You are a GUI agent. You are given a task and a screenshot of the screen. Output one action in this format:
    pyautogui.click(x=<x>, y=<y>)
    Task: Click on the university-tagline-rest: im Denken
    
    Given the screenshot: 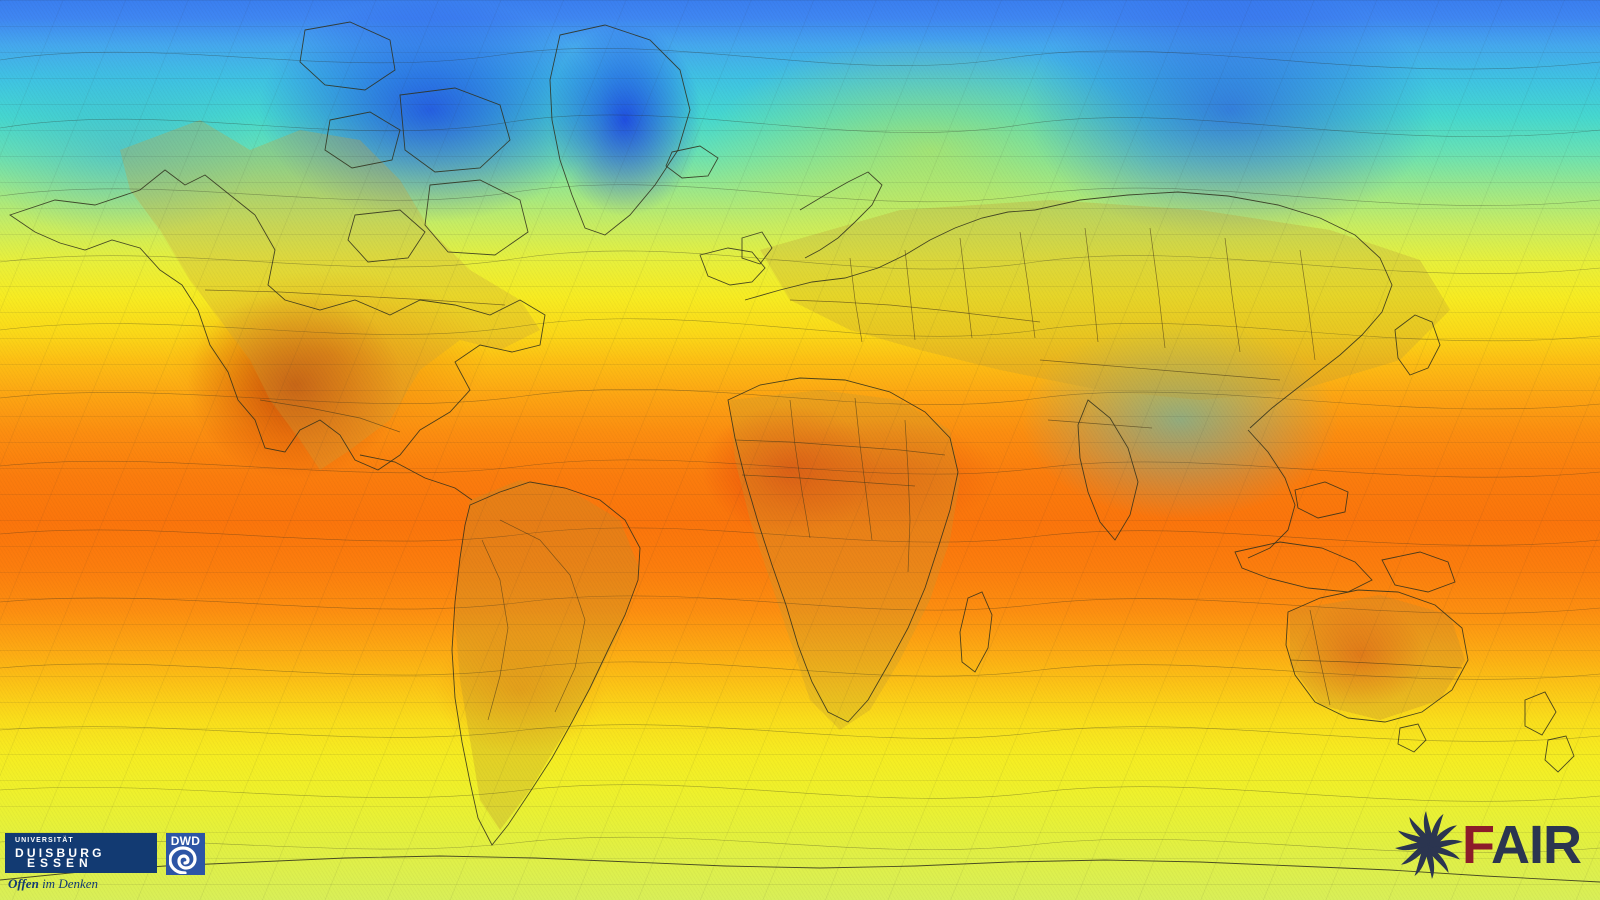 What is the action you would take?
    pyautogui.click(x=68, y=883)
    